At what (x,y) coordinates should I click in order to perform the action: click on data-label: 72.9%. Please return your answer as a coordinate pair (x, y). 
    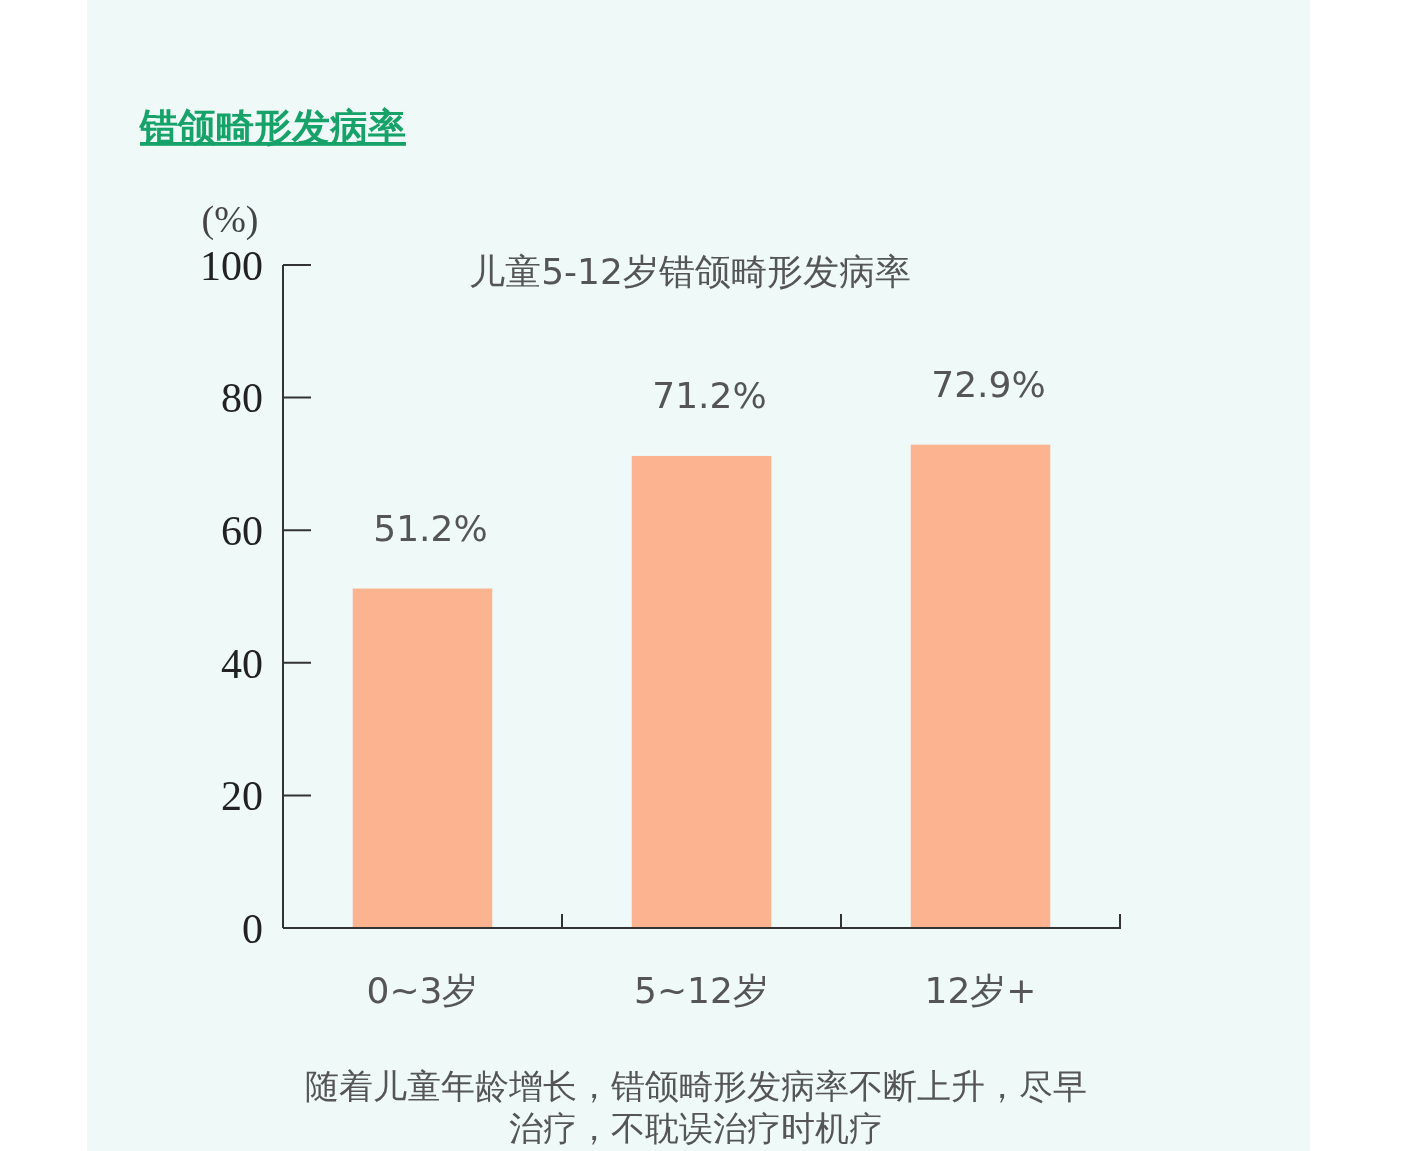
    Looking at the image, I should click on (988, 384).